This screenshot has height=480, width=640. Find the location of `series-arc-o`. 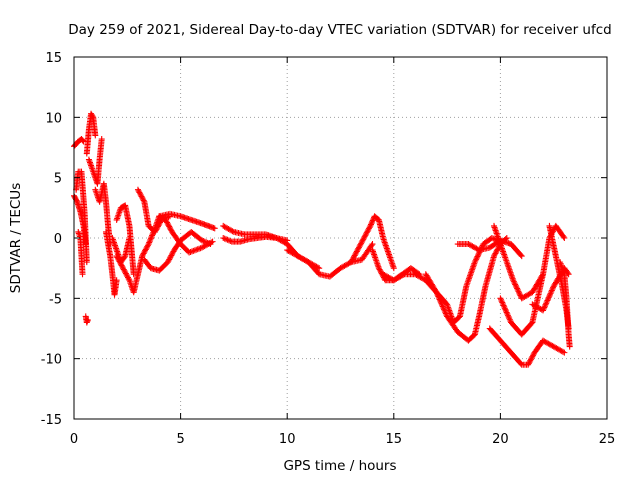

series-arc-o is located at coordinates (177, 251).